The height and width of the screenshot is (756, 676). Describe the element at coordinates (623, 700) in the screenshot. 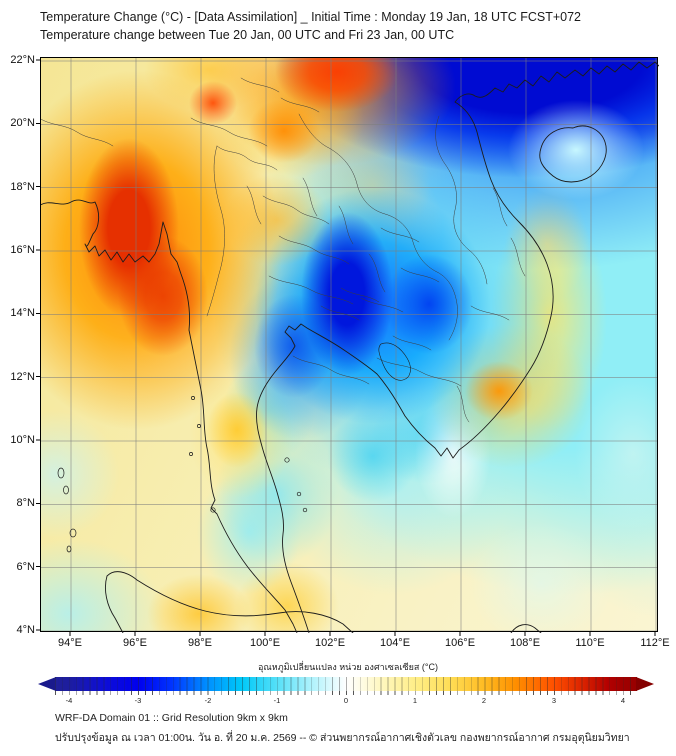

I see `colorbar-tick-label: 4` at that location.